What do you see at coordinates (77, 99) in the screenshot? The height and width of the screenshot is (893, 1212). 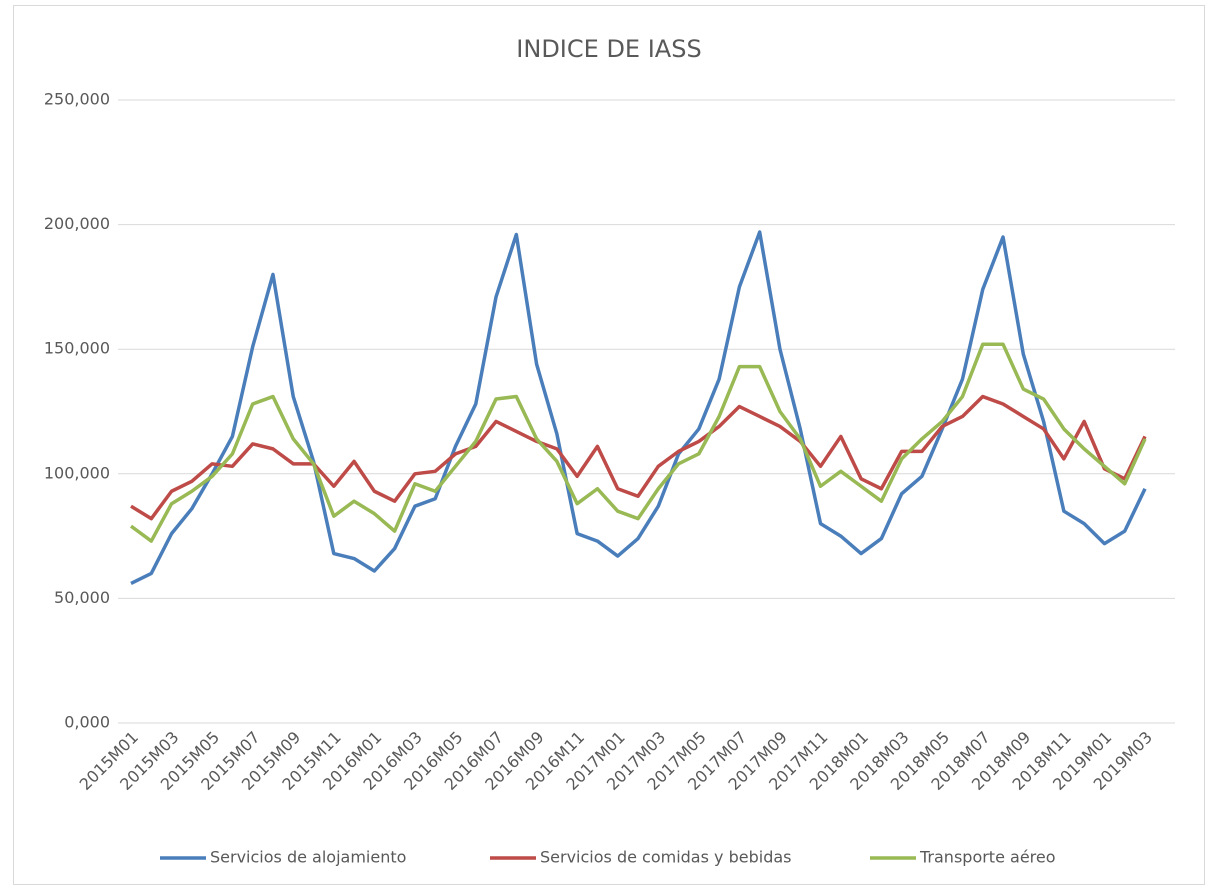 I see `y-tick-label: 250,000` at bounding box center [77, 99].